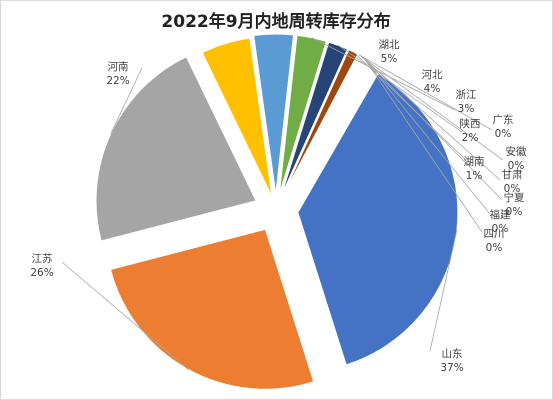  Describe the element at coordinates (516, 151) in the screenshot. I see `slice-name-label-10: 安徽` at that location.